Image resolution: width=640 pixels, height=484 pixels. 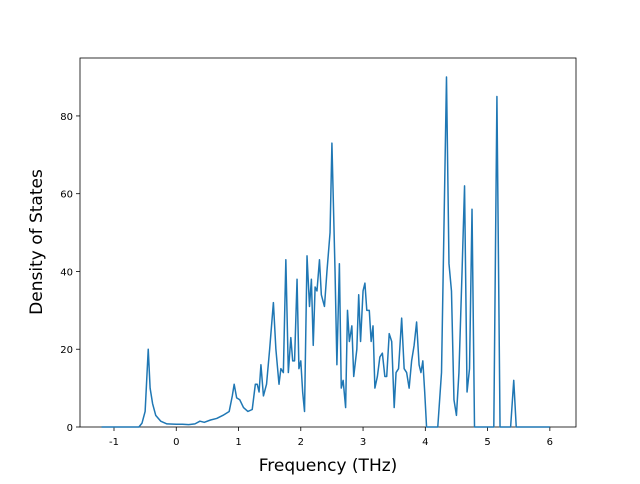 I want to click on x-tick-label: 2, so click(x=301, y=442).